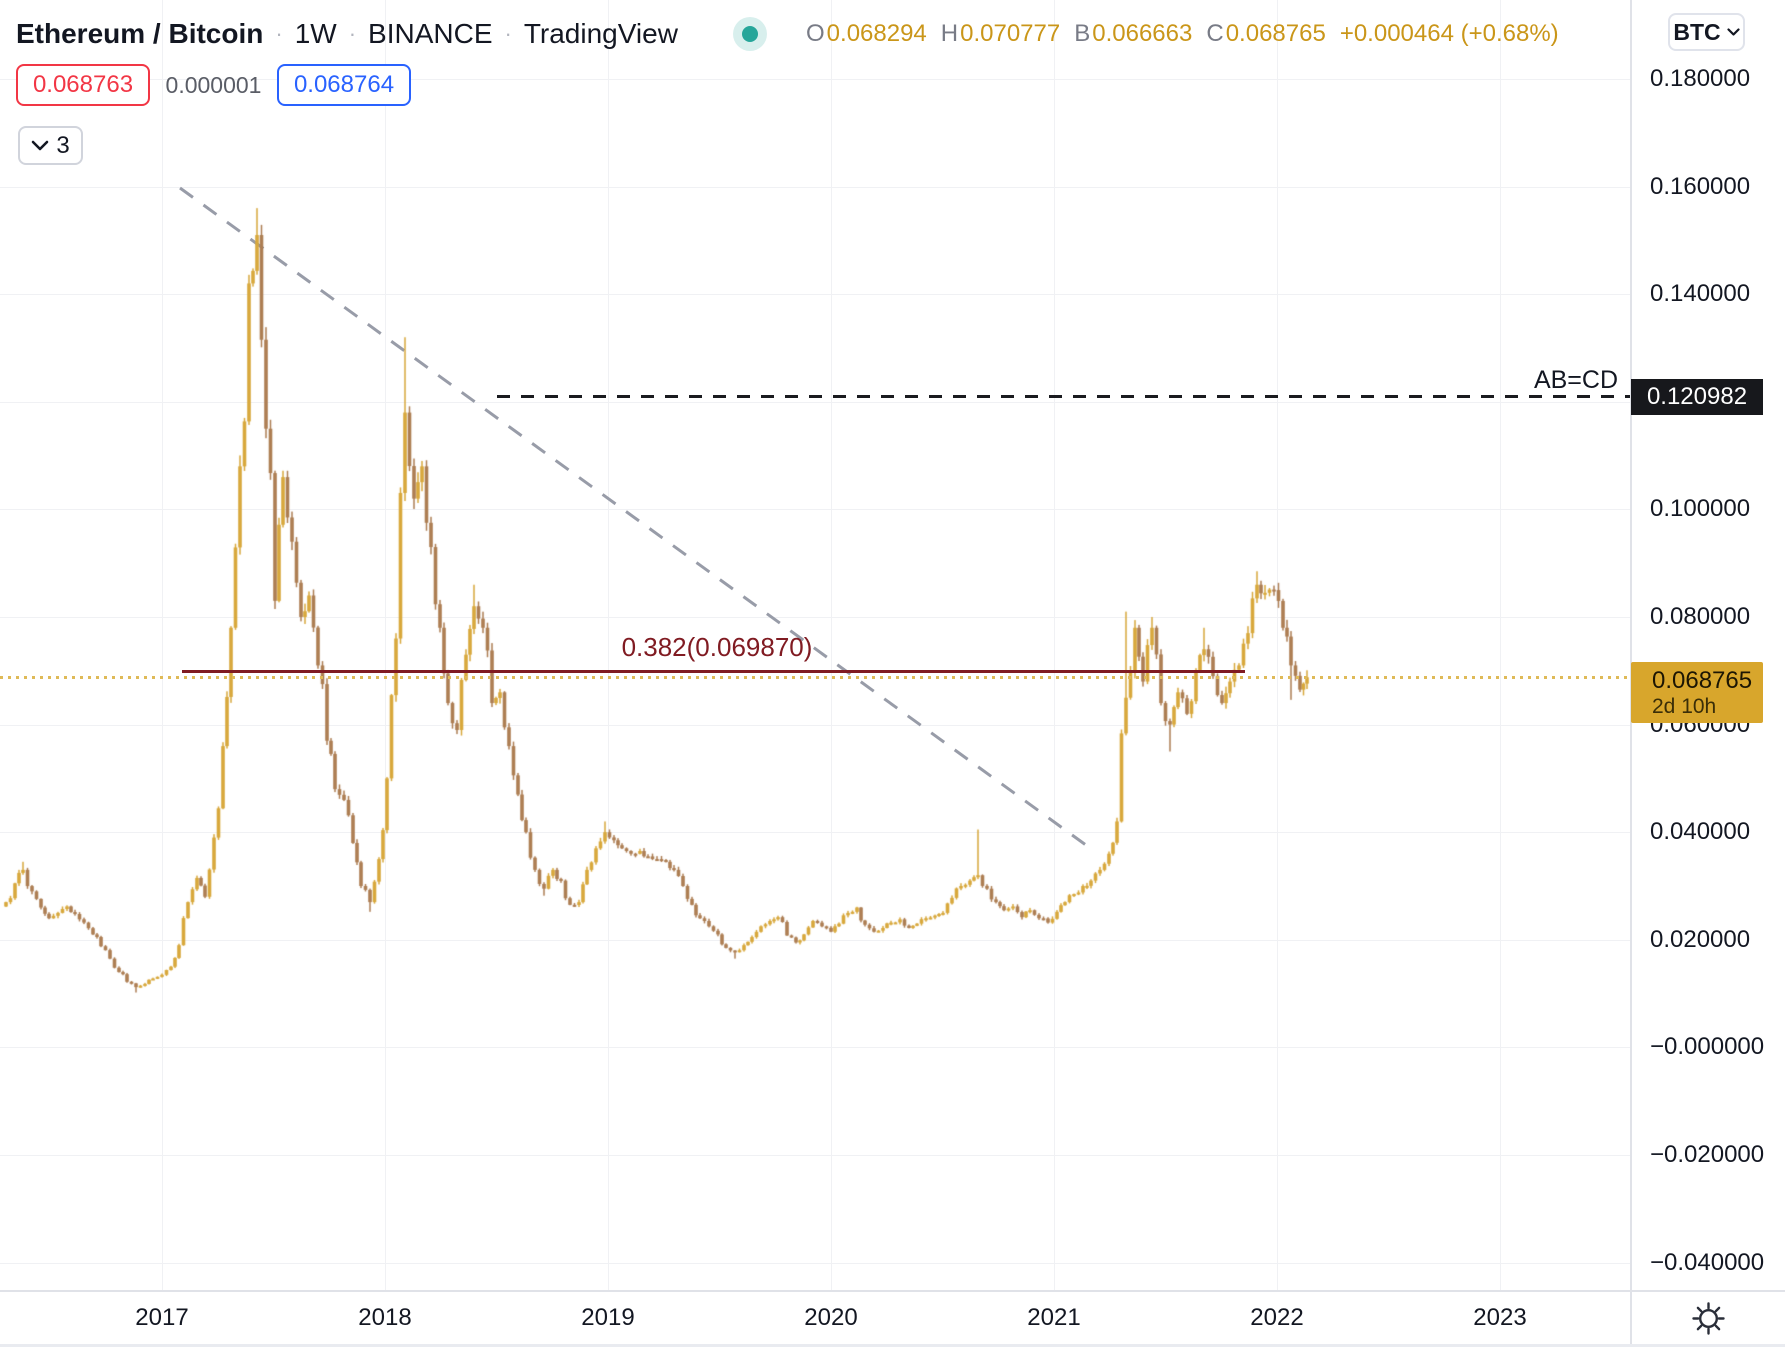 The height and width of the screenshot is (1347, 1785). What do you see at coordinates (1275, 33) in the screenshot?
I see `close-value: 0.068765` at bounding box center [1275, 33].